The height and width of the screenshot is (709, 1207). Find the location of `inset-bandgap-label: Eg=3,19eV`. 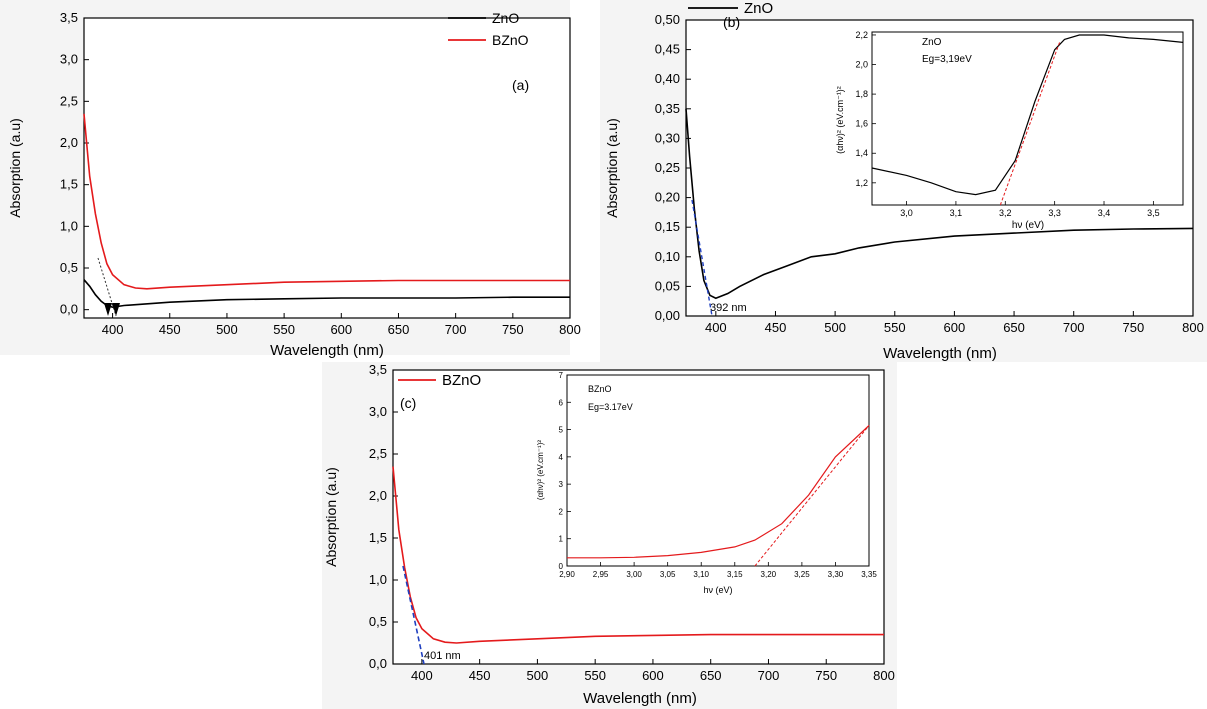

inset-bandgap-label: Eg=3,19eV is located at coordinates (947, 59).